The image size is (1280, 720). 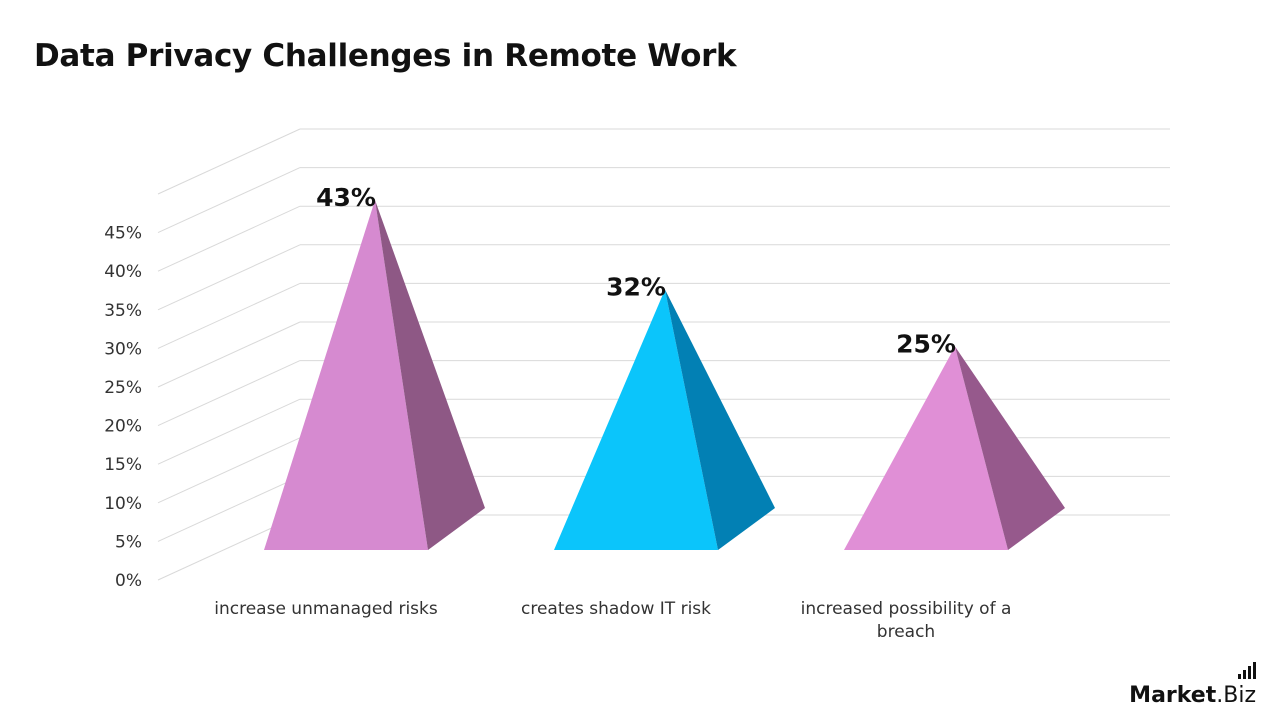 I want to click on y-axis-ticks: 0% 5% 10% 15% 20% 25% 30% 35% 40% 45%, so click(x=123, y=407).